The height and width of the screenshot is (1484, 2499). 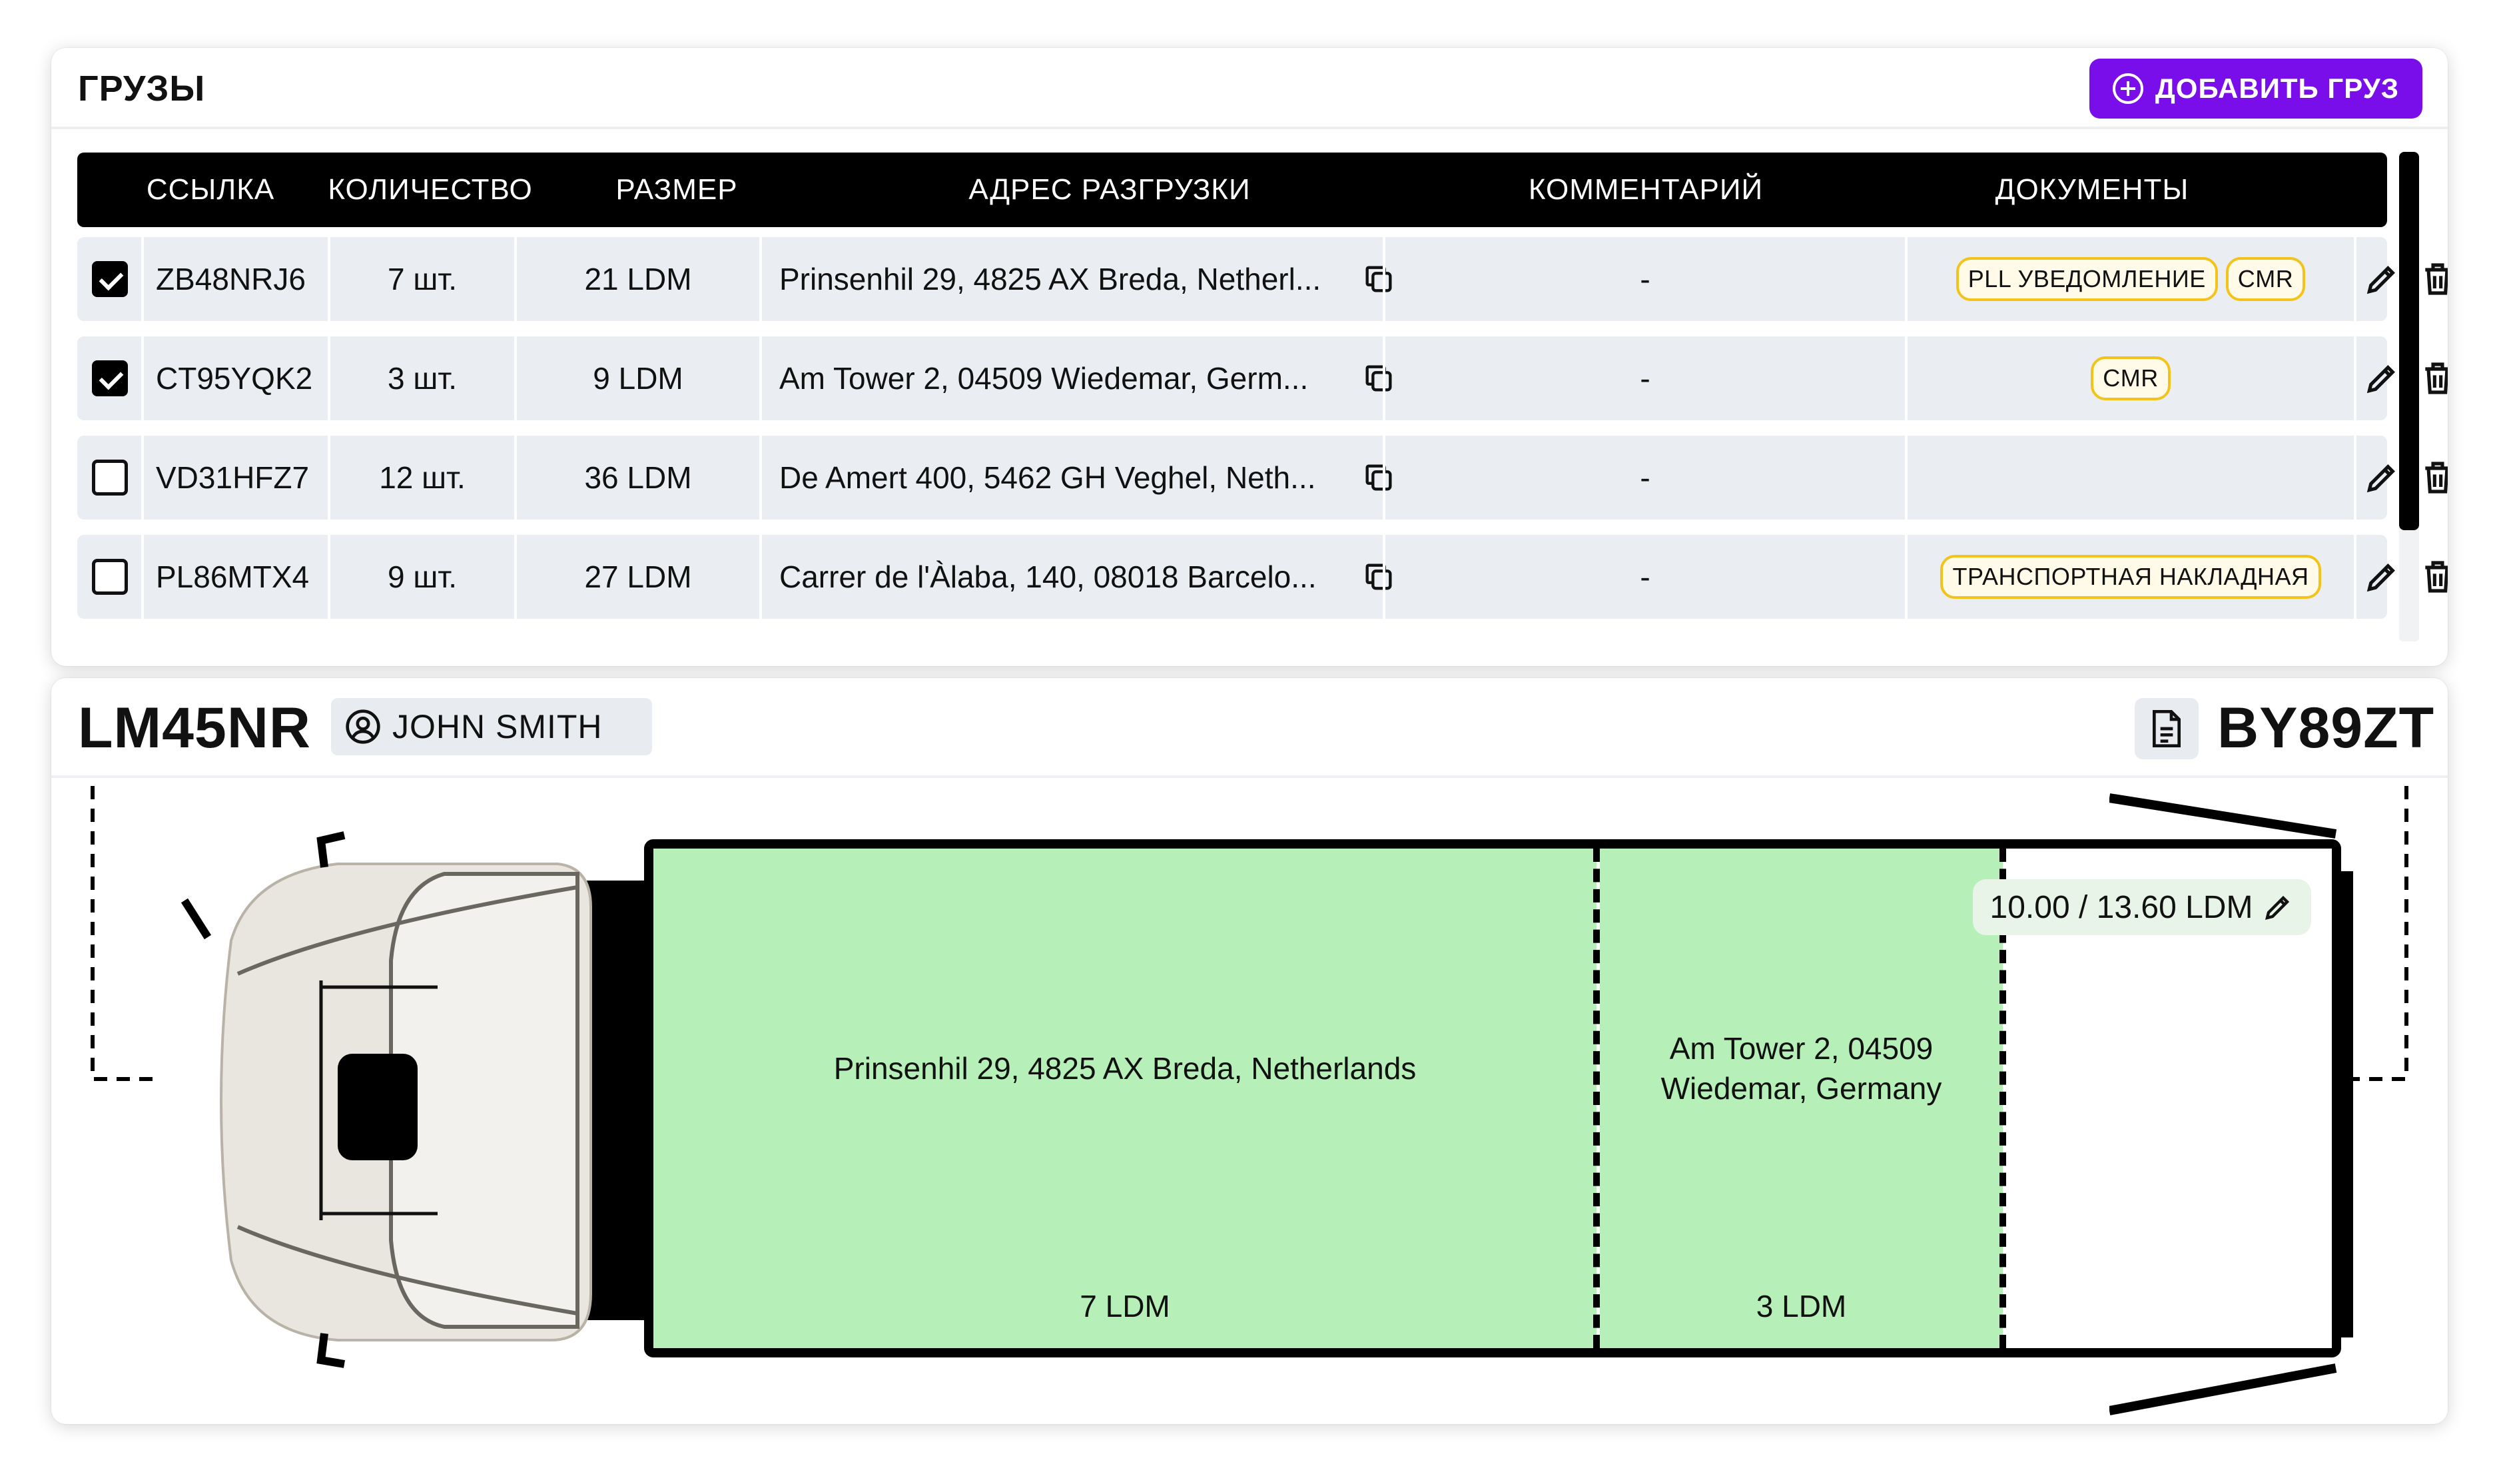 I want to click on header-divider, so click(x=1249, y=128).